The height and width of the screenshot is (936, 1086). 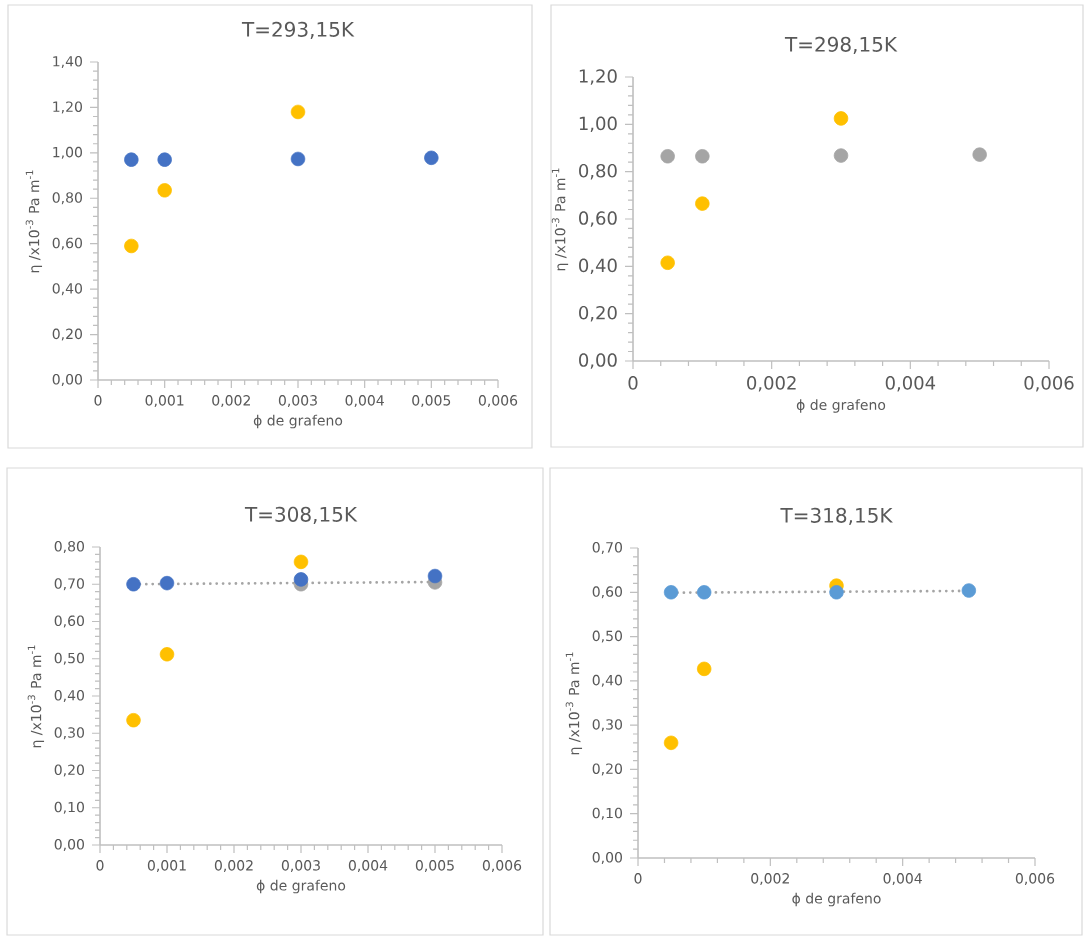 What do you see at coordinates (836, 516) in the screenshot?
I see `chart-title: T=318,15K` at bounding box center [836, 516].